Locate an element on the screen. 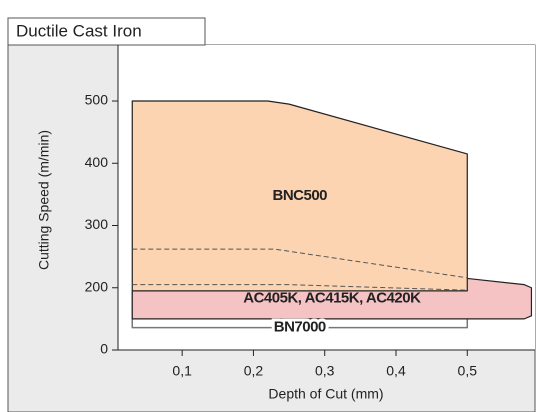  y-tick-label: 500 is located at coordinates (97, 100).